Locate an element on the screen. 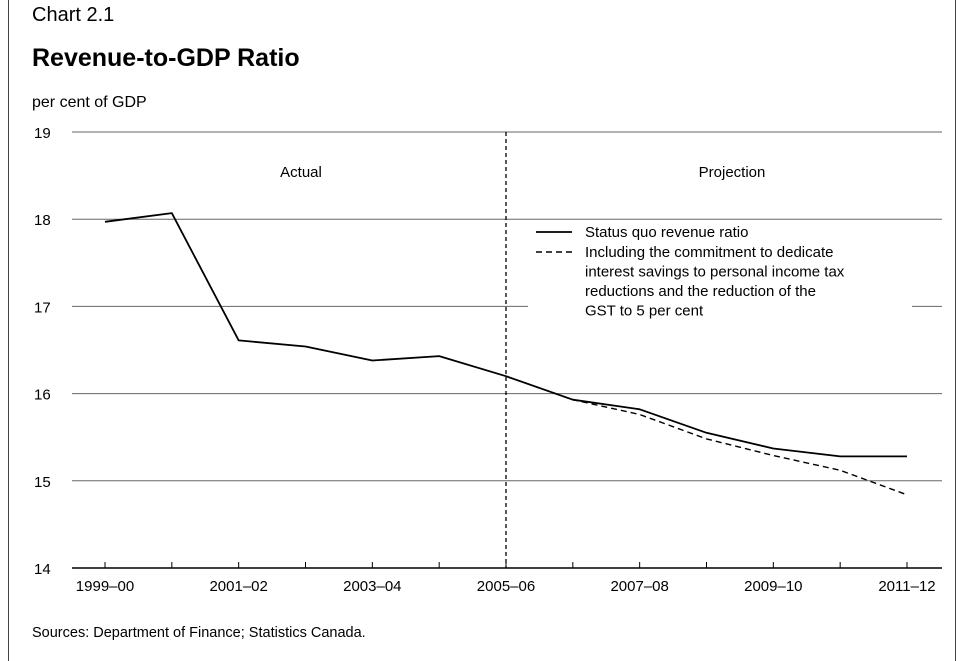  legend-background is located at coordinates (720, 288).